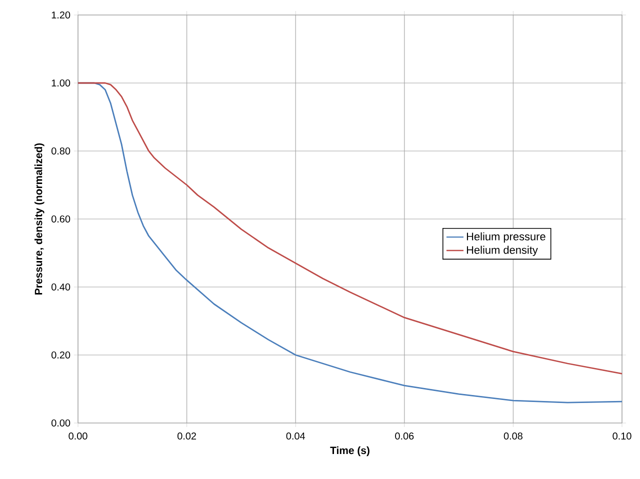 This screenshot has height=479, width=640. What do you see at coordinates (78, 436) in the screenshot?
I see `x-tick-label: 0.00` at bounding box center [78, 436].